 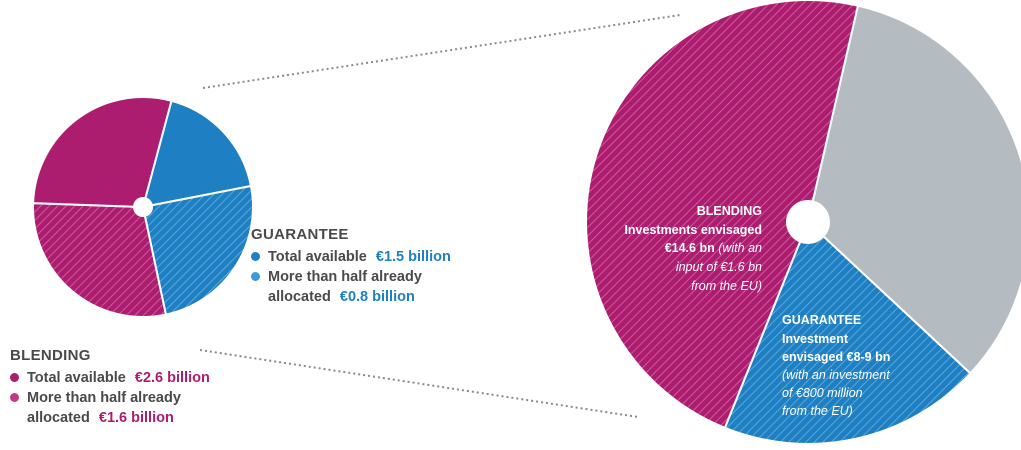 What do you see at coordinates (419, 383) in the screenshot?
I see `connector-line-bottom` at bounding box center [419, 383].